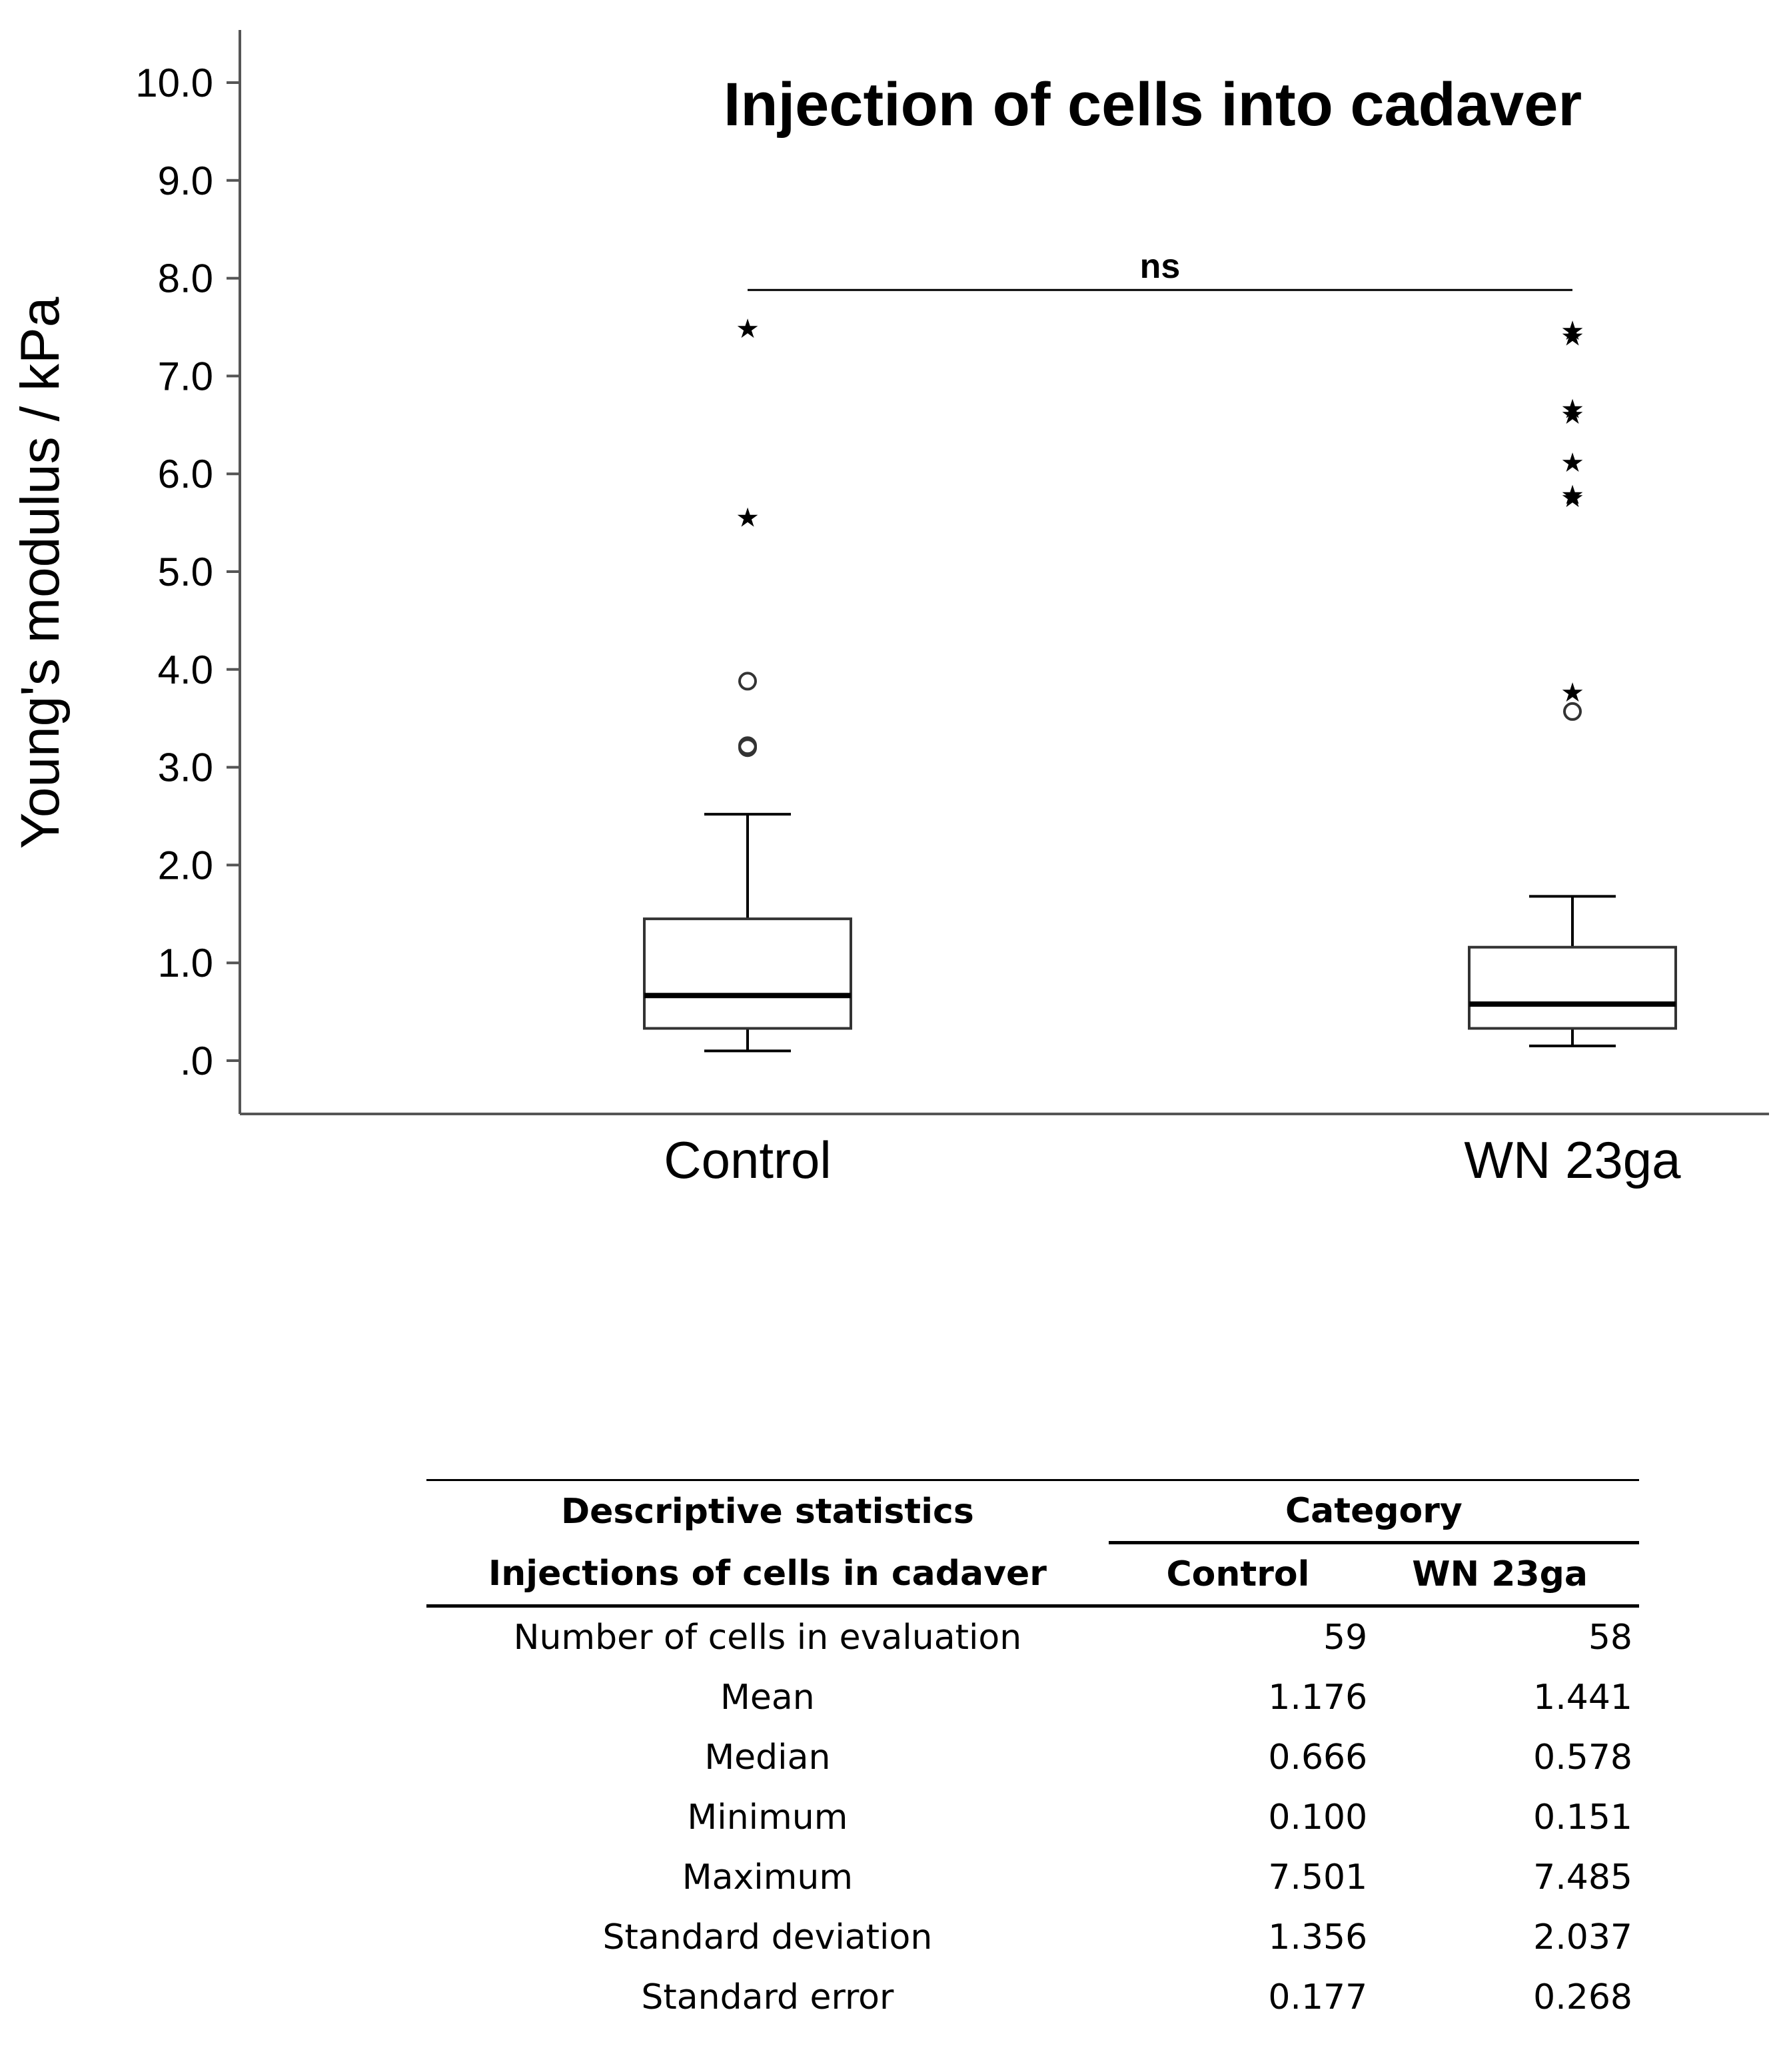 The height and width of the screenshot is (2072, 1785). Describe the element at coordinates (1032, 1698) in the screenshot. I see `table-row: Mean 1.176 1.441` at that location.